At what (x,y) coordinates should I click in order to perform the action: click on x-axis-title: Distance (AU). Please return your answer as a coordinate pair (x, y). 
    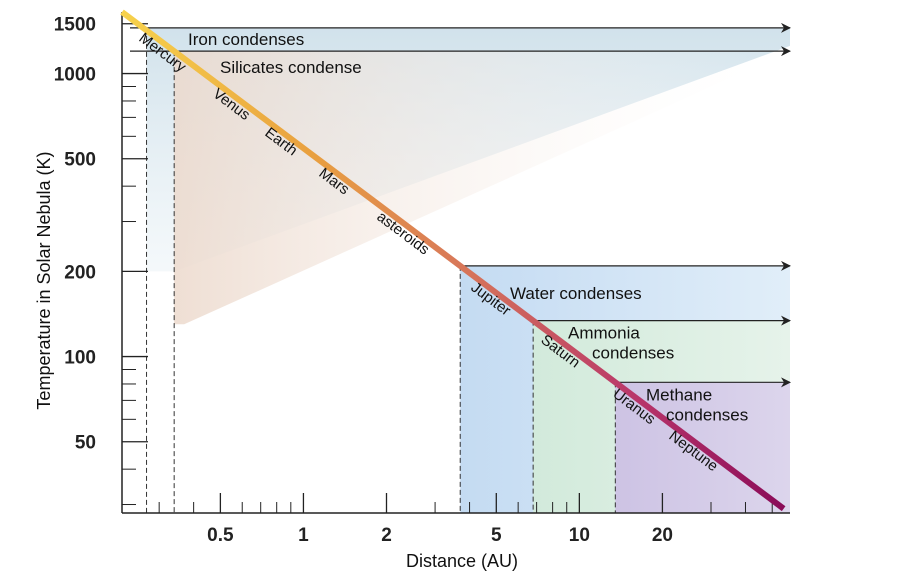
    Looking at the image, I should click on (462, 561).